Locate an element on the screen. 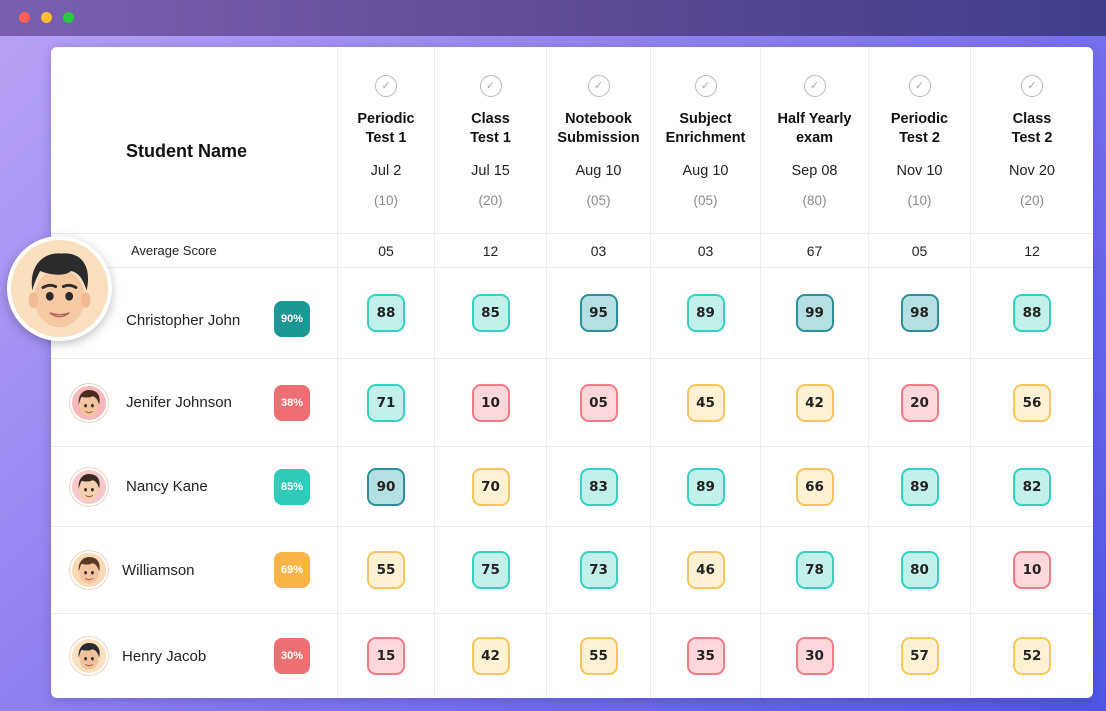 This screenshot has width=1106, height=711. selected-student-avatar is located at coordinates (59, 288).